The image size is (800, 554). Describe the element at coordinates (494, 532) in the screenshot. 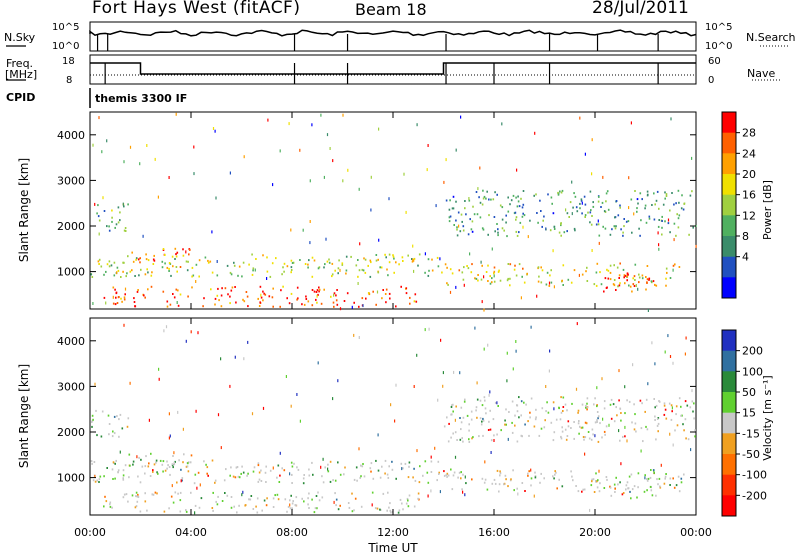

I see `x-tick-label: 16:00` at that location.